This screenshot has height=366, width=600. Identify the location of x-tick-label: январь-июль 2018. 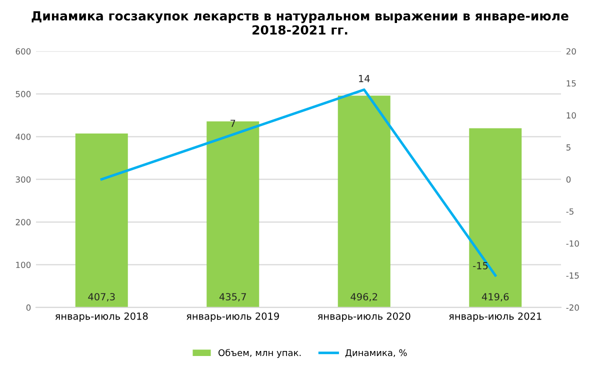
(101, 317).